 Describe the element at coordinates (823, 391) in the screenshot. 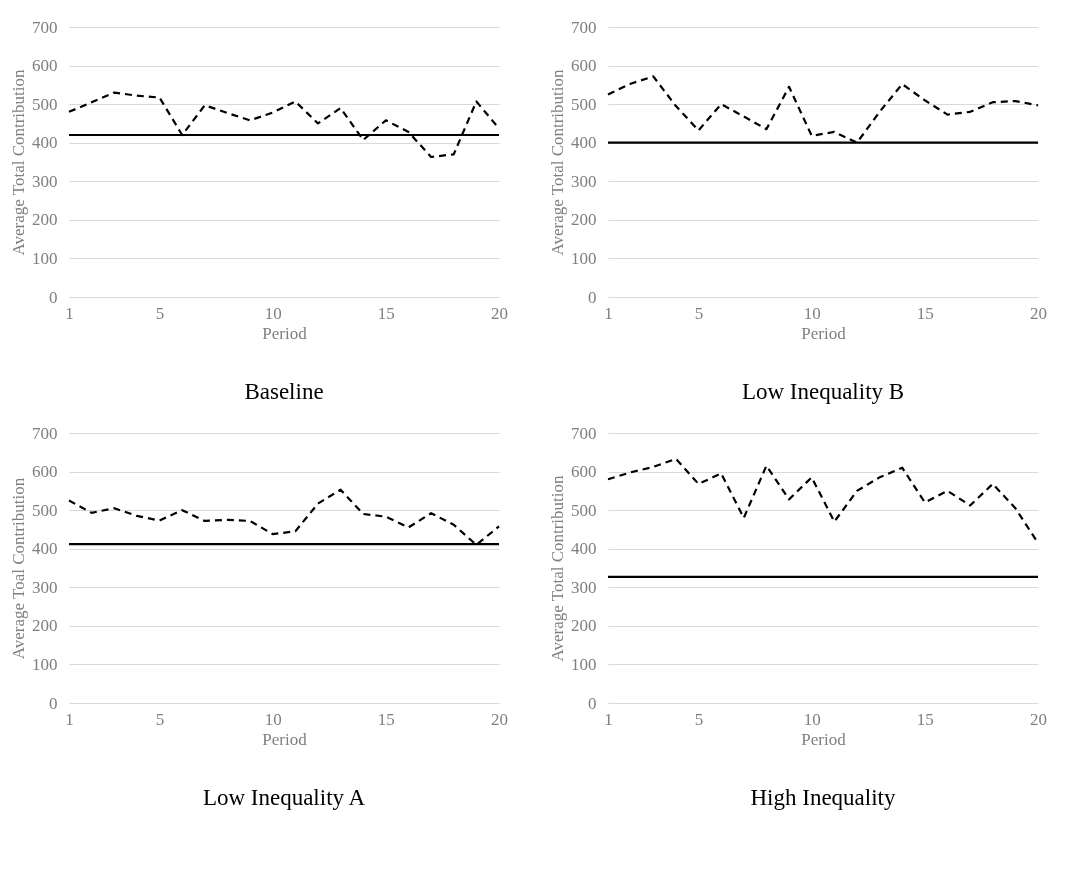

I see `text: Low Inequality B` at that location.